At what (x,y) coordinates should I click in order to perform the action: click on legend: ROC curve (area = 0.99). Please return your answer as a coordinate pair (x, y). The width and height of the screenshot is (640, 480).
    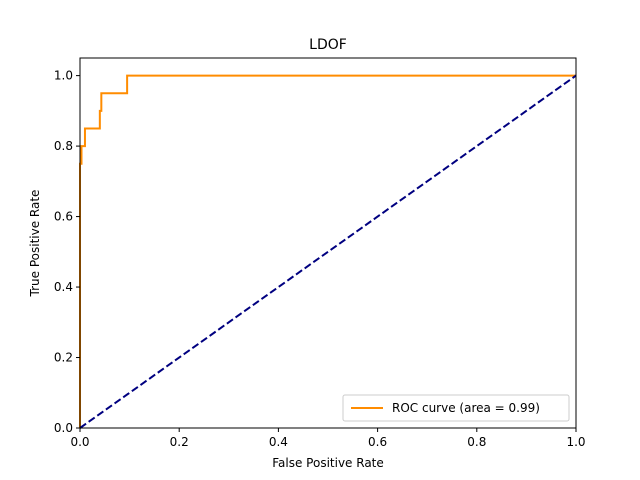
    Looking at the image, I should click on (456, 408).